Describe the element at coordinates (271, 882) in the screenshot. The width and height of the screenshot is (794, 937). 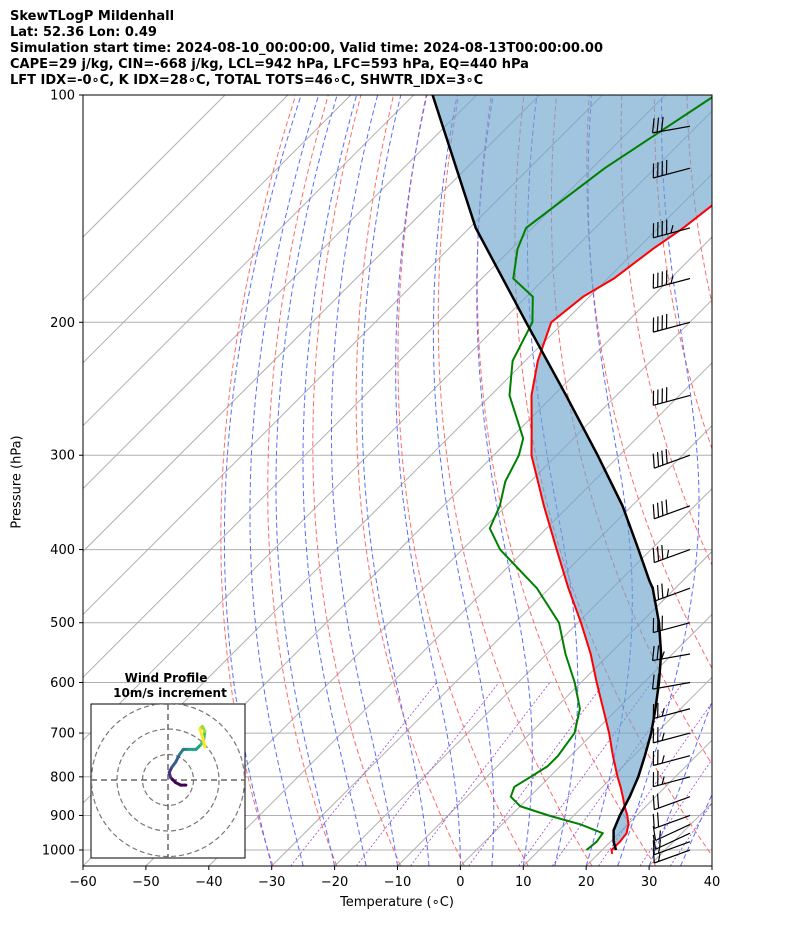
I see `x-tick-label: −30` at that location.